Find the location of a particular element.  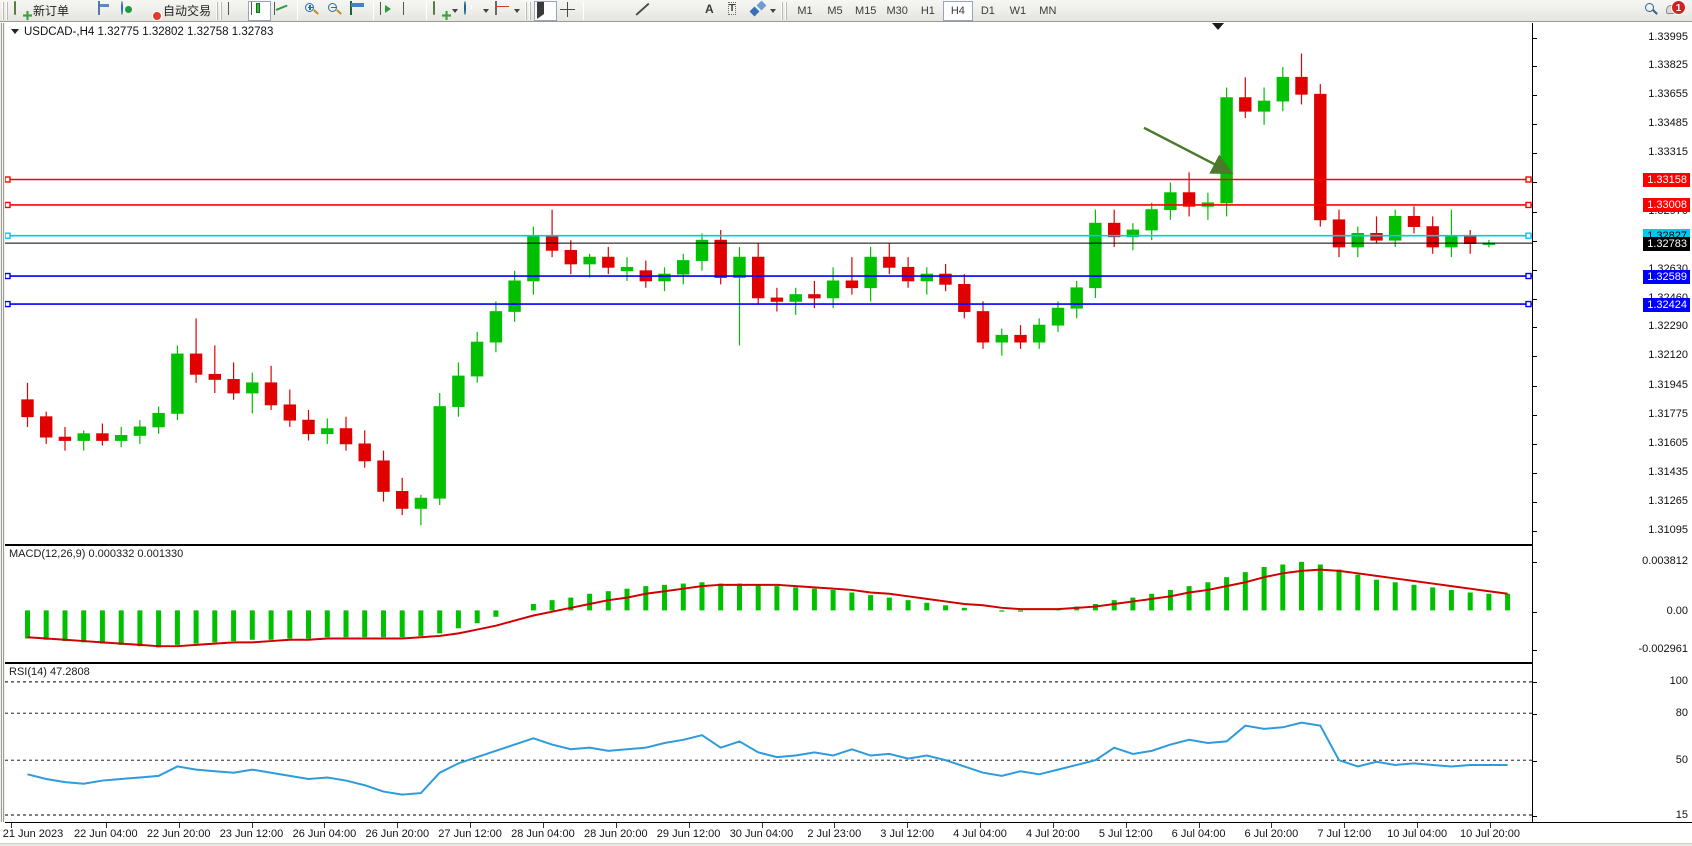

time-label: 2 Jul 23:00 is located at coordinates (834, 834).